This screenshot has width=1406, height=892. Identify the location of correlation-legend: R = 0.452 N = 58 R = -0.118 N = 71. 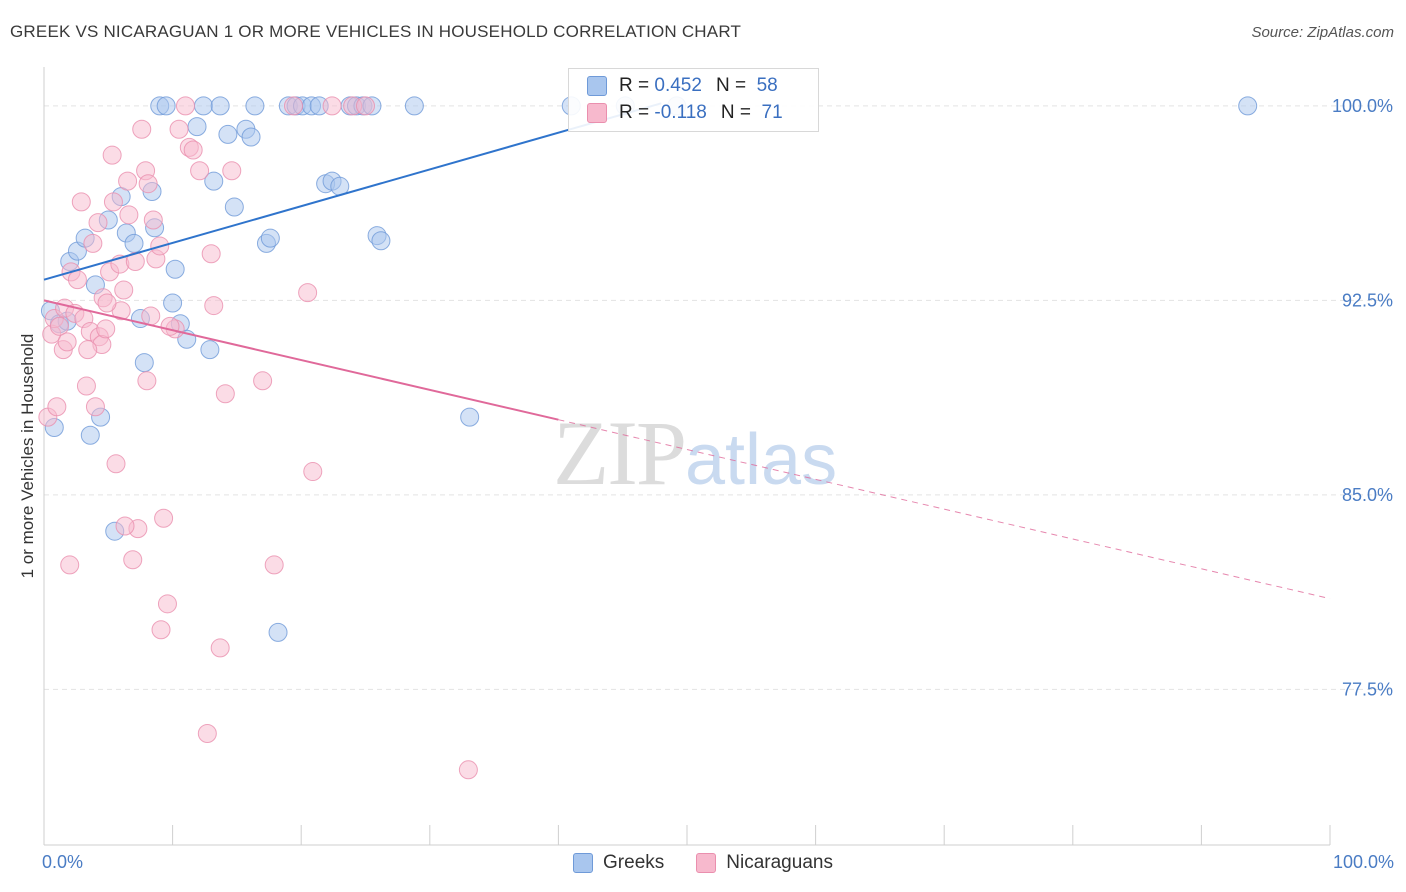
(693, 100).